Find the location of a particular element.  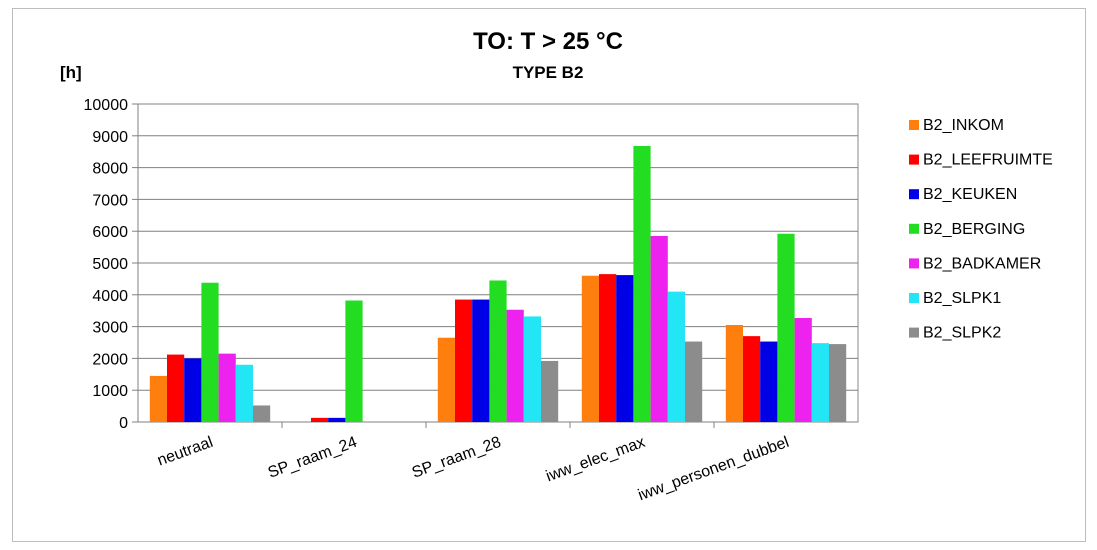

x-tick-label: neutraal is located at coordinates (185, 452).